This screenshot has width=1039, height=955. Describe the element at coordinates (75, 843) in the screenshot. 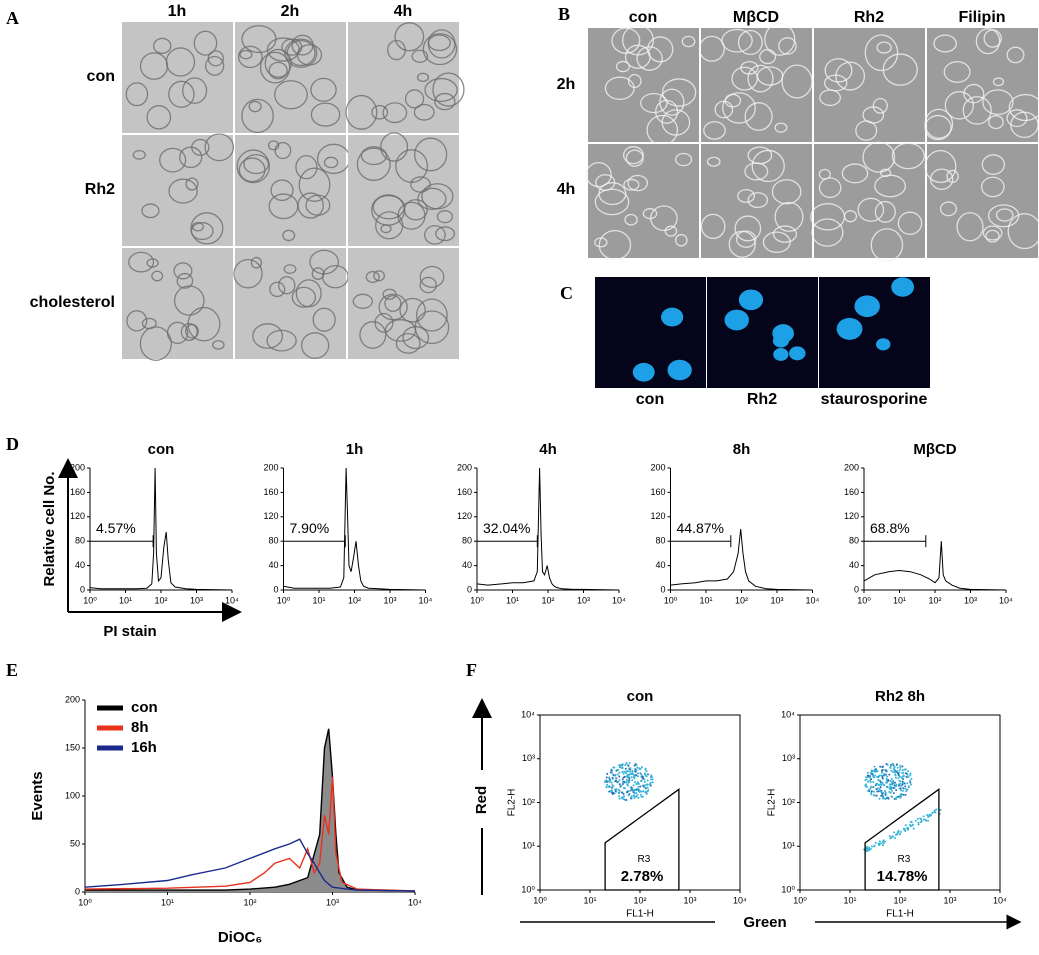

I see `y-tick-label: 50` at that location.